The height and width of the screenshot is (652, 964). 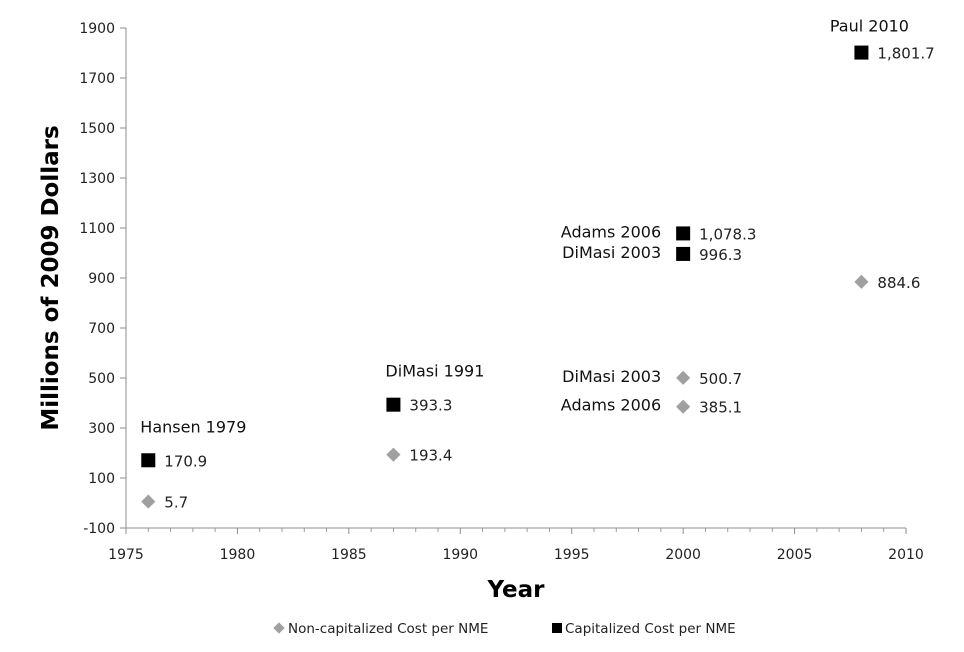 I want to click on y-tick-label: 100, so click(x=101, y=479).